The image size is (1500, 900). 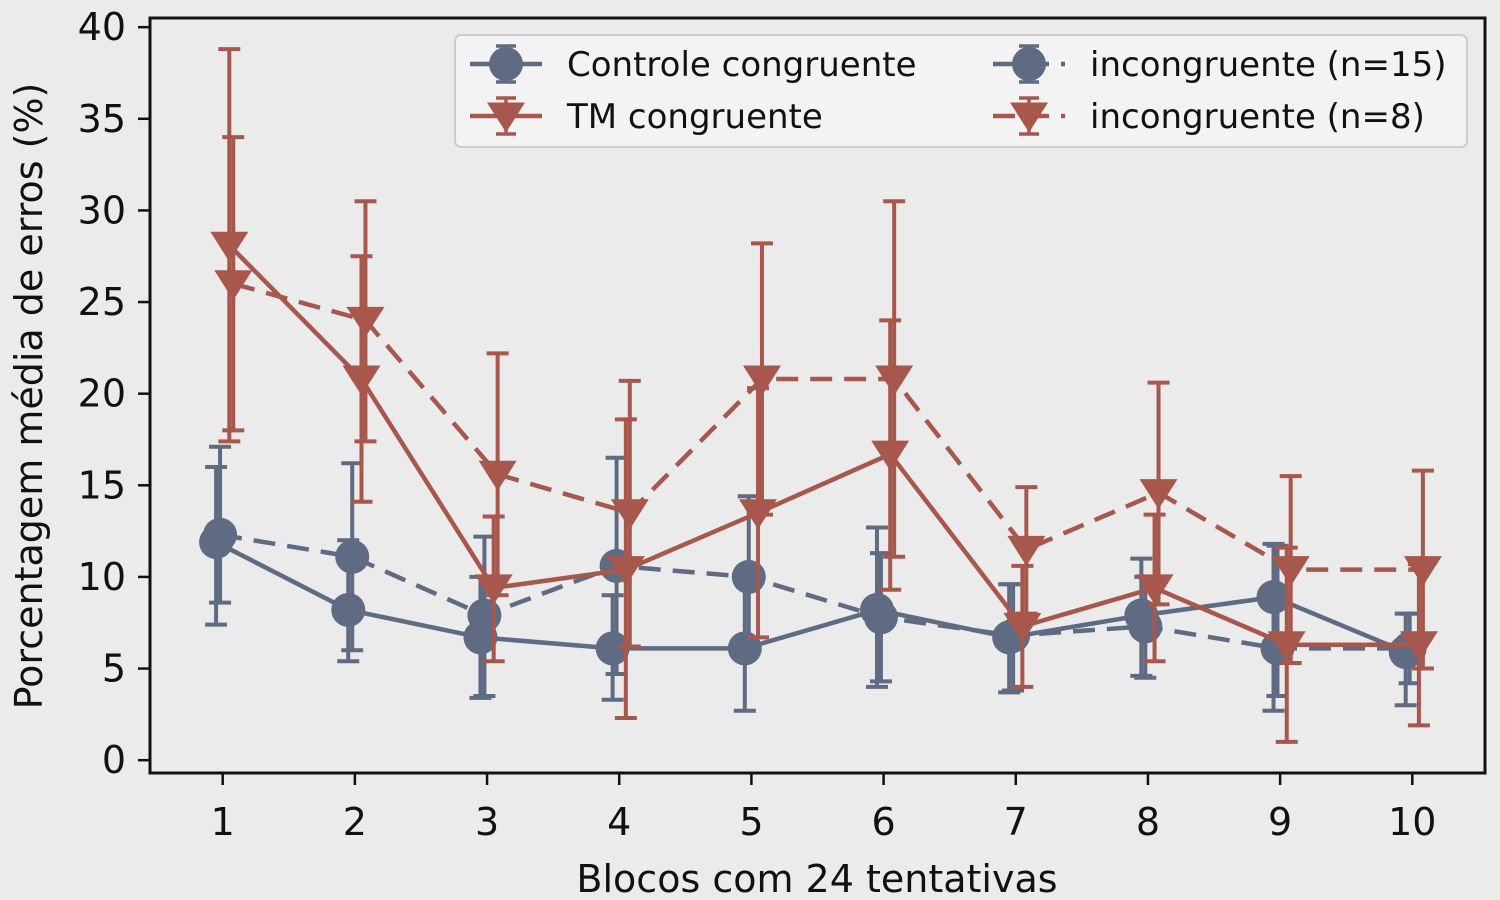 I want to click on y-tick-label: 25, so click(x=102, y=302).